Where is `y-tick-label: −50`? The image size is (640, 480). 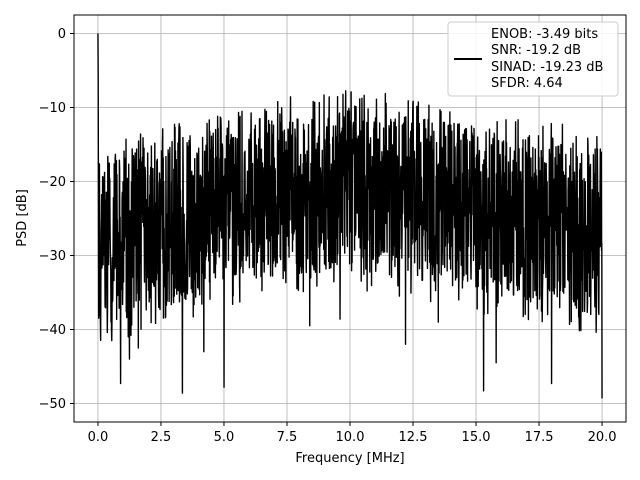
y-tick-label: −50 is located at coordinates (52, 404).